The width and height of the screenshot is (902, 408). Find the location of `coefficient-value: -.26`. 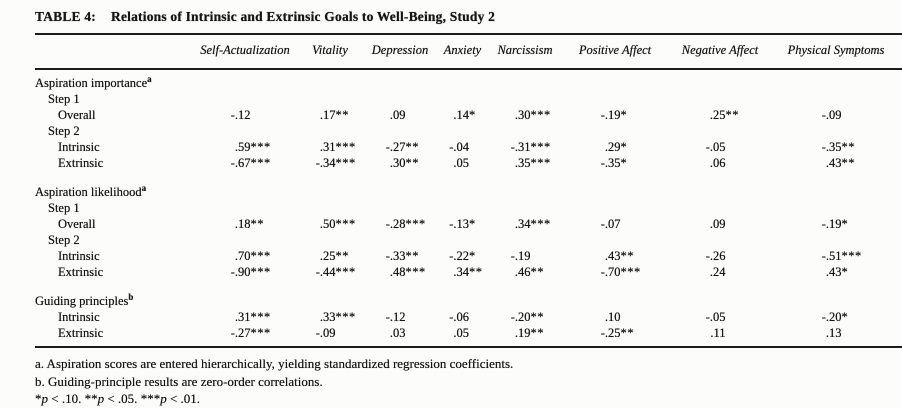

coefficient-value: -.26 is located at coordinates (715, 255).